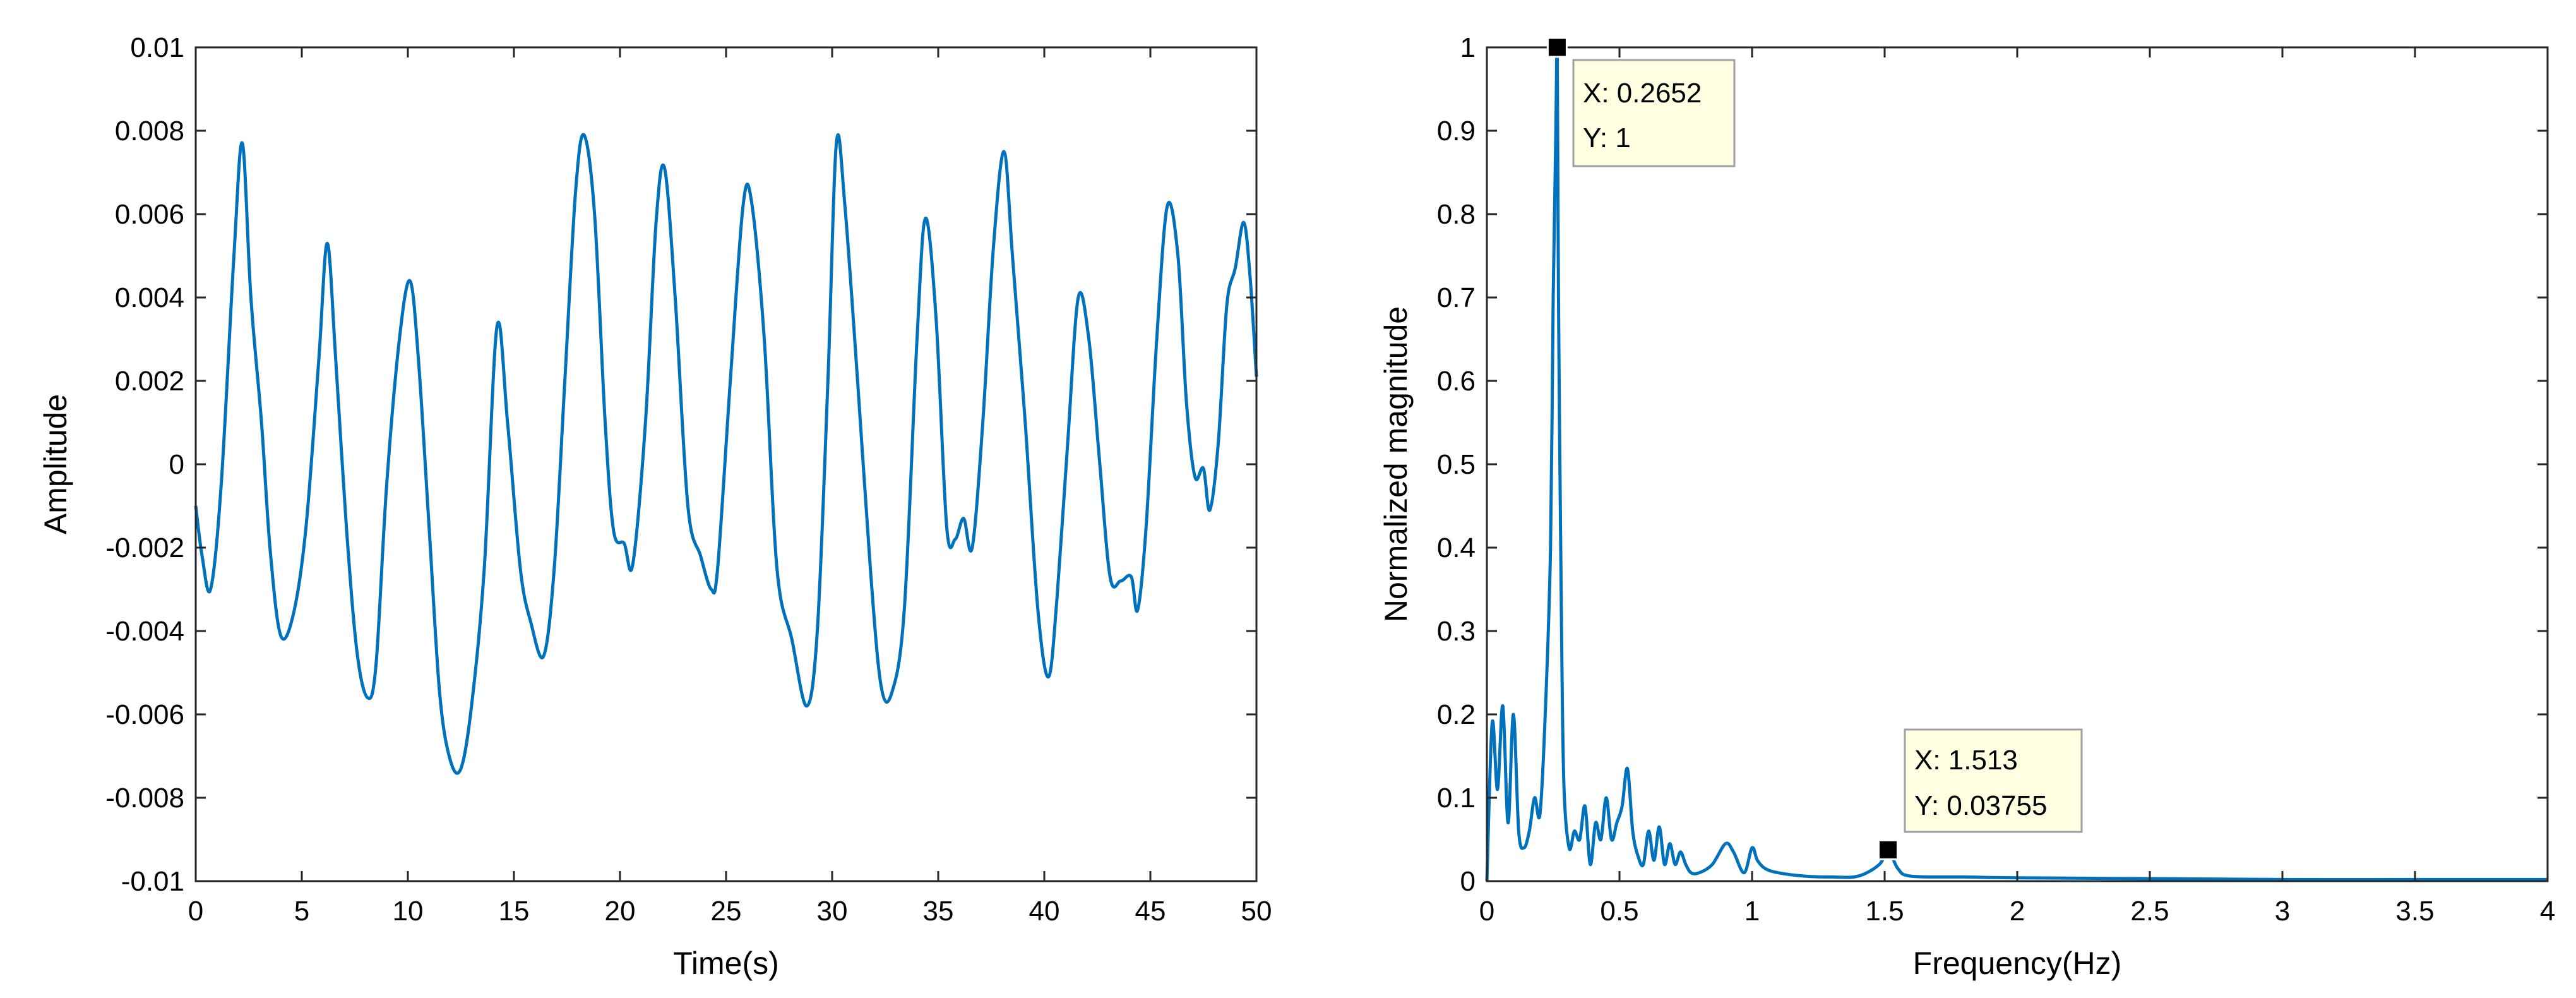 Image resolution: width=2576 pixels, height=998 pixels. What do you see at coordinates (1456, 715) in the screenshot?
I see `spectrum-y-tick-label: 0.2` at bounding box center [1456, 715].